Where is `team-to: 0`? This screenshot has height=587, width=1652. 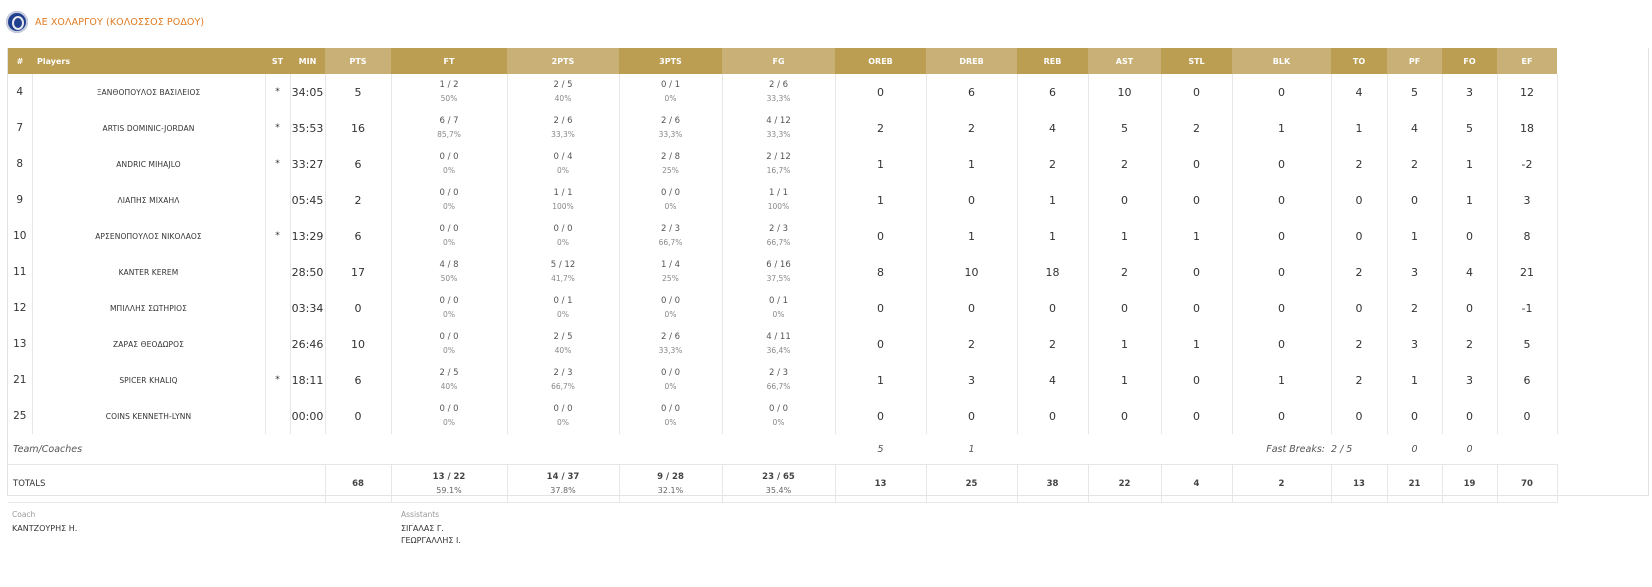 team-to: 0 is located at coordinates (1414, 449).